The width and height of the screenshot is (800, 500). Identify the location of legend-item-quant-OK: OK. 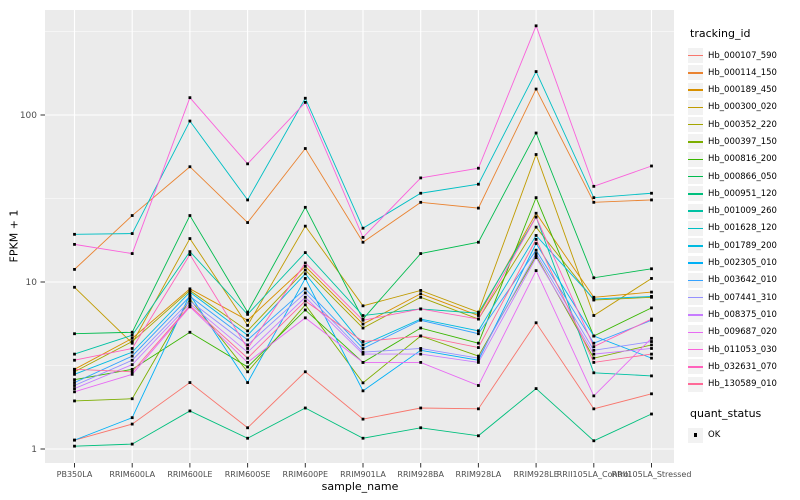
(744, 435).